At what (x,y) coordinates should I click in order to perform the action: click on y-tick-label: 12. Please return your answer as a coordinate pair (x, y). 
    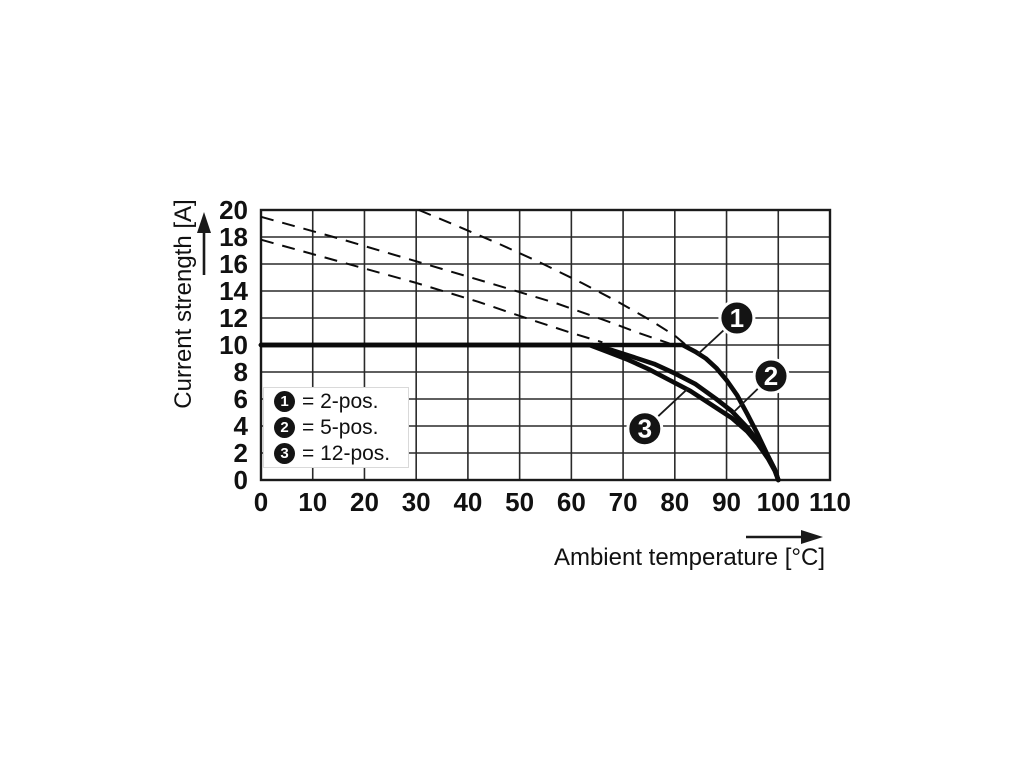
    Looking at the image, I should click on (233, 318).